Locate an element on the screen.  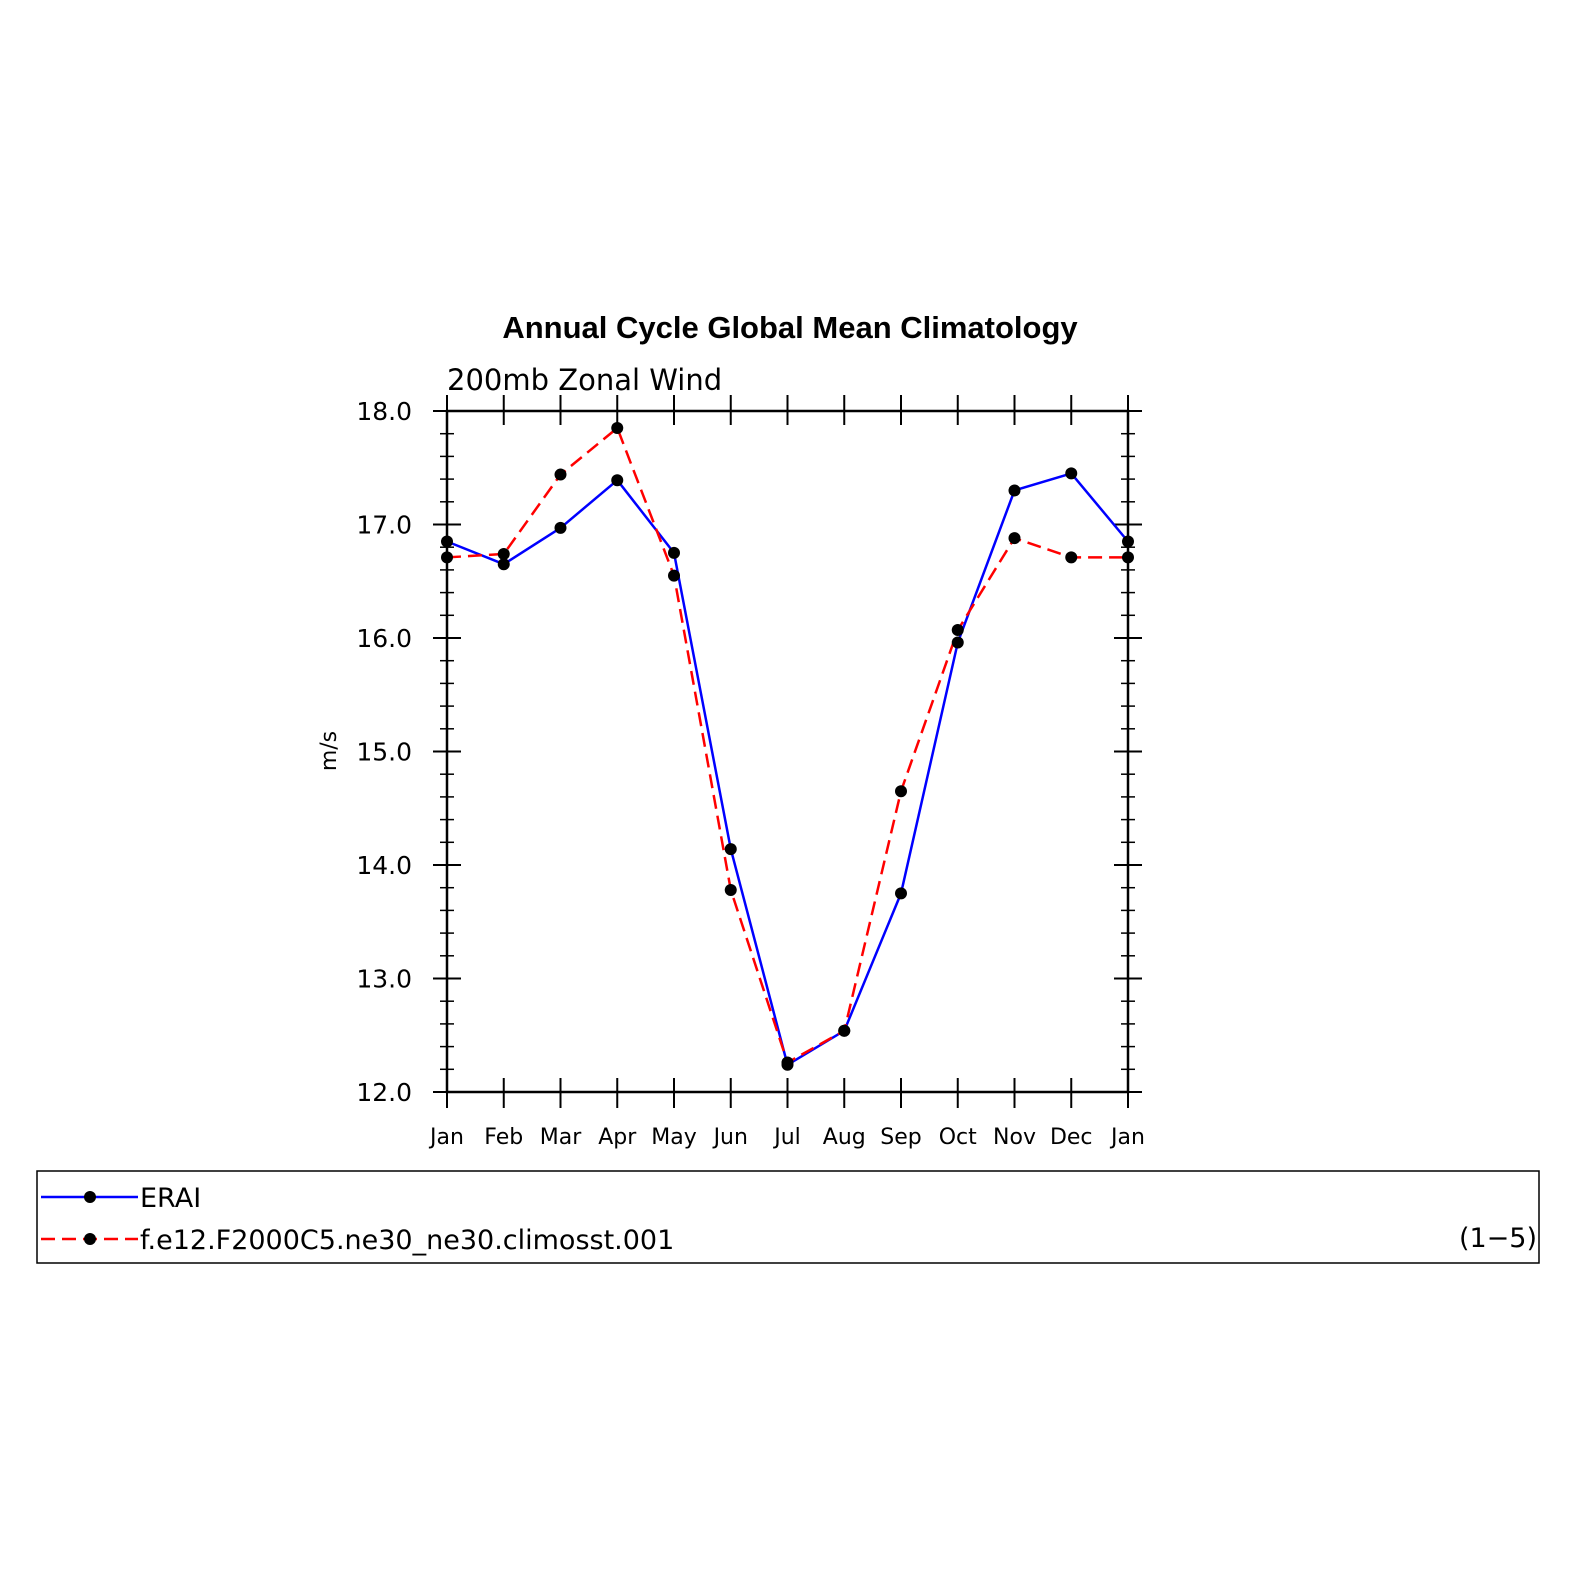
x-tick-label: May is located at coordinates (673, 1137).